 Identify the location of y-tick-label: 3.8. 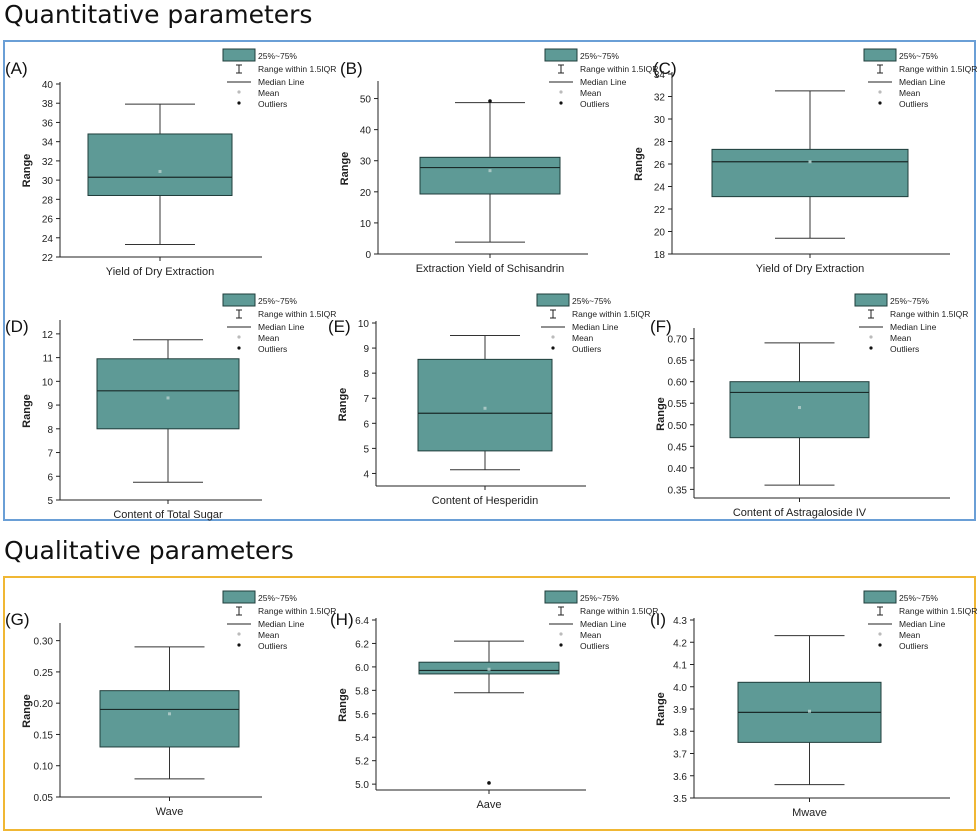
(680, 732).